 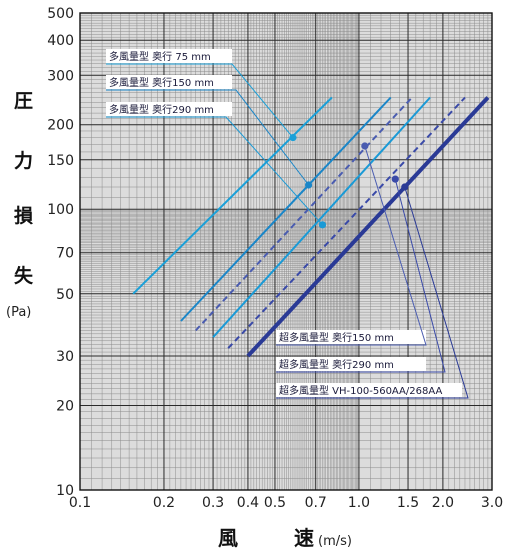 I want to click on y-axis-unit: (Pa), so click(x=18, y=312).